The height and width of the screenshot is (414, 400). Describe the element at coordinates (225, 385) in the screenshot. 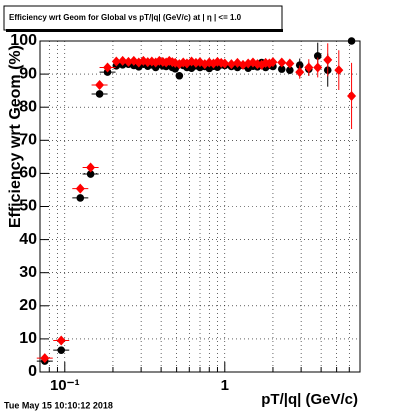

I see `x-tick-label: 1` at that location.